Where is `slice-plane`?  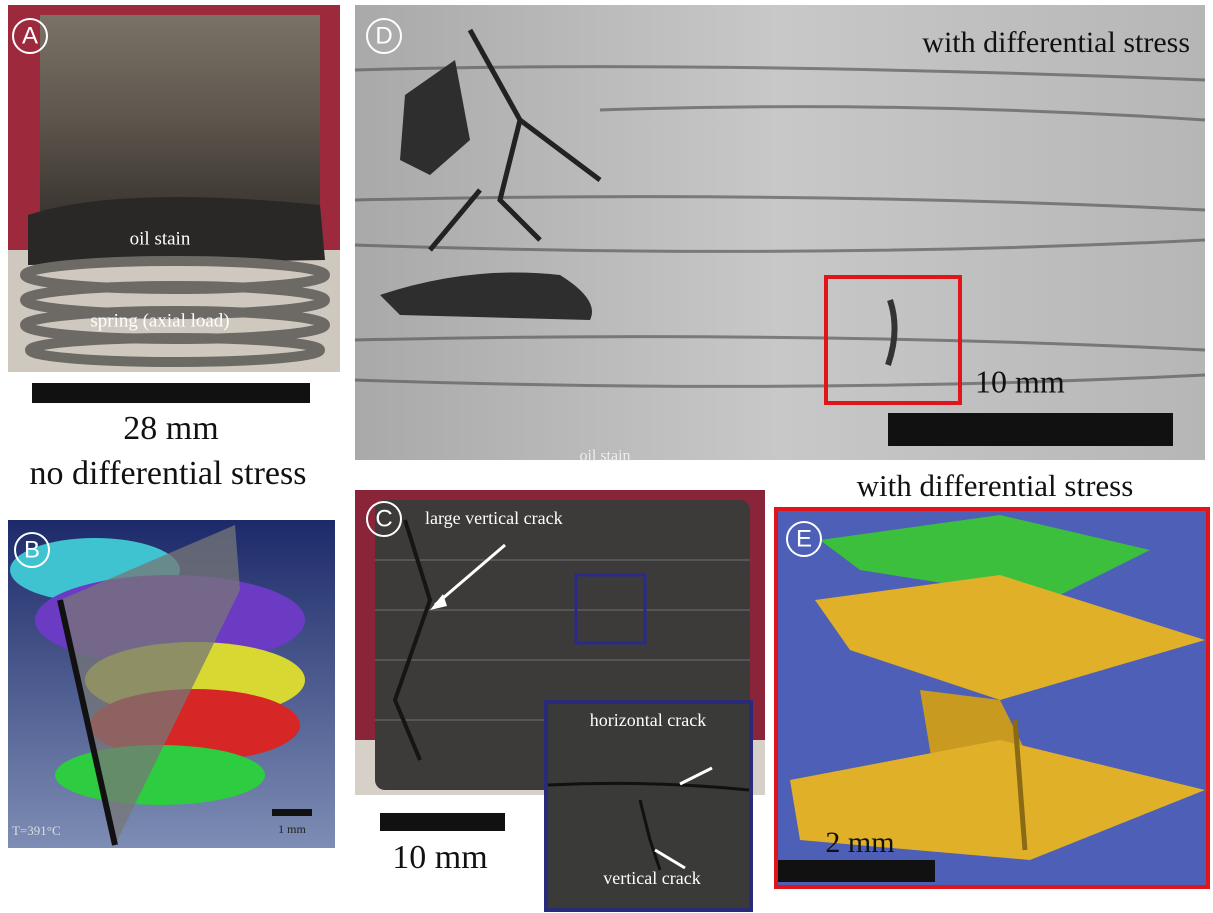 slice-plane is located at coordinates (150, 685).